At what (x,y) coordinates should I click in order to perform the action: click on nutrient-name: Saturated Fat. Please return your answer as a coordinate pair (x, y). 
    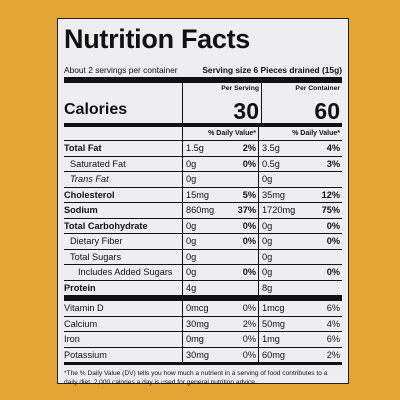
    Looking at the image, I should click on (98, 163).